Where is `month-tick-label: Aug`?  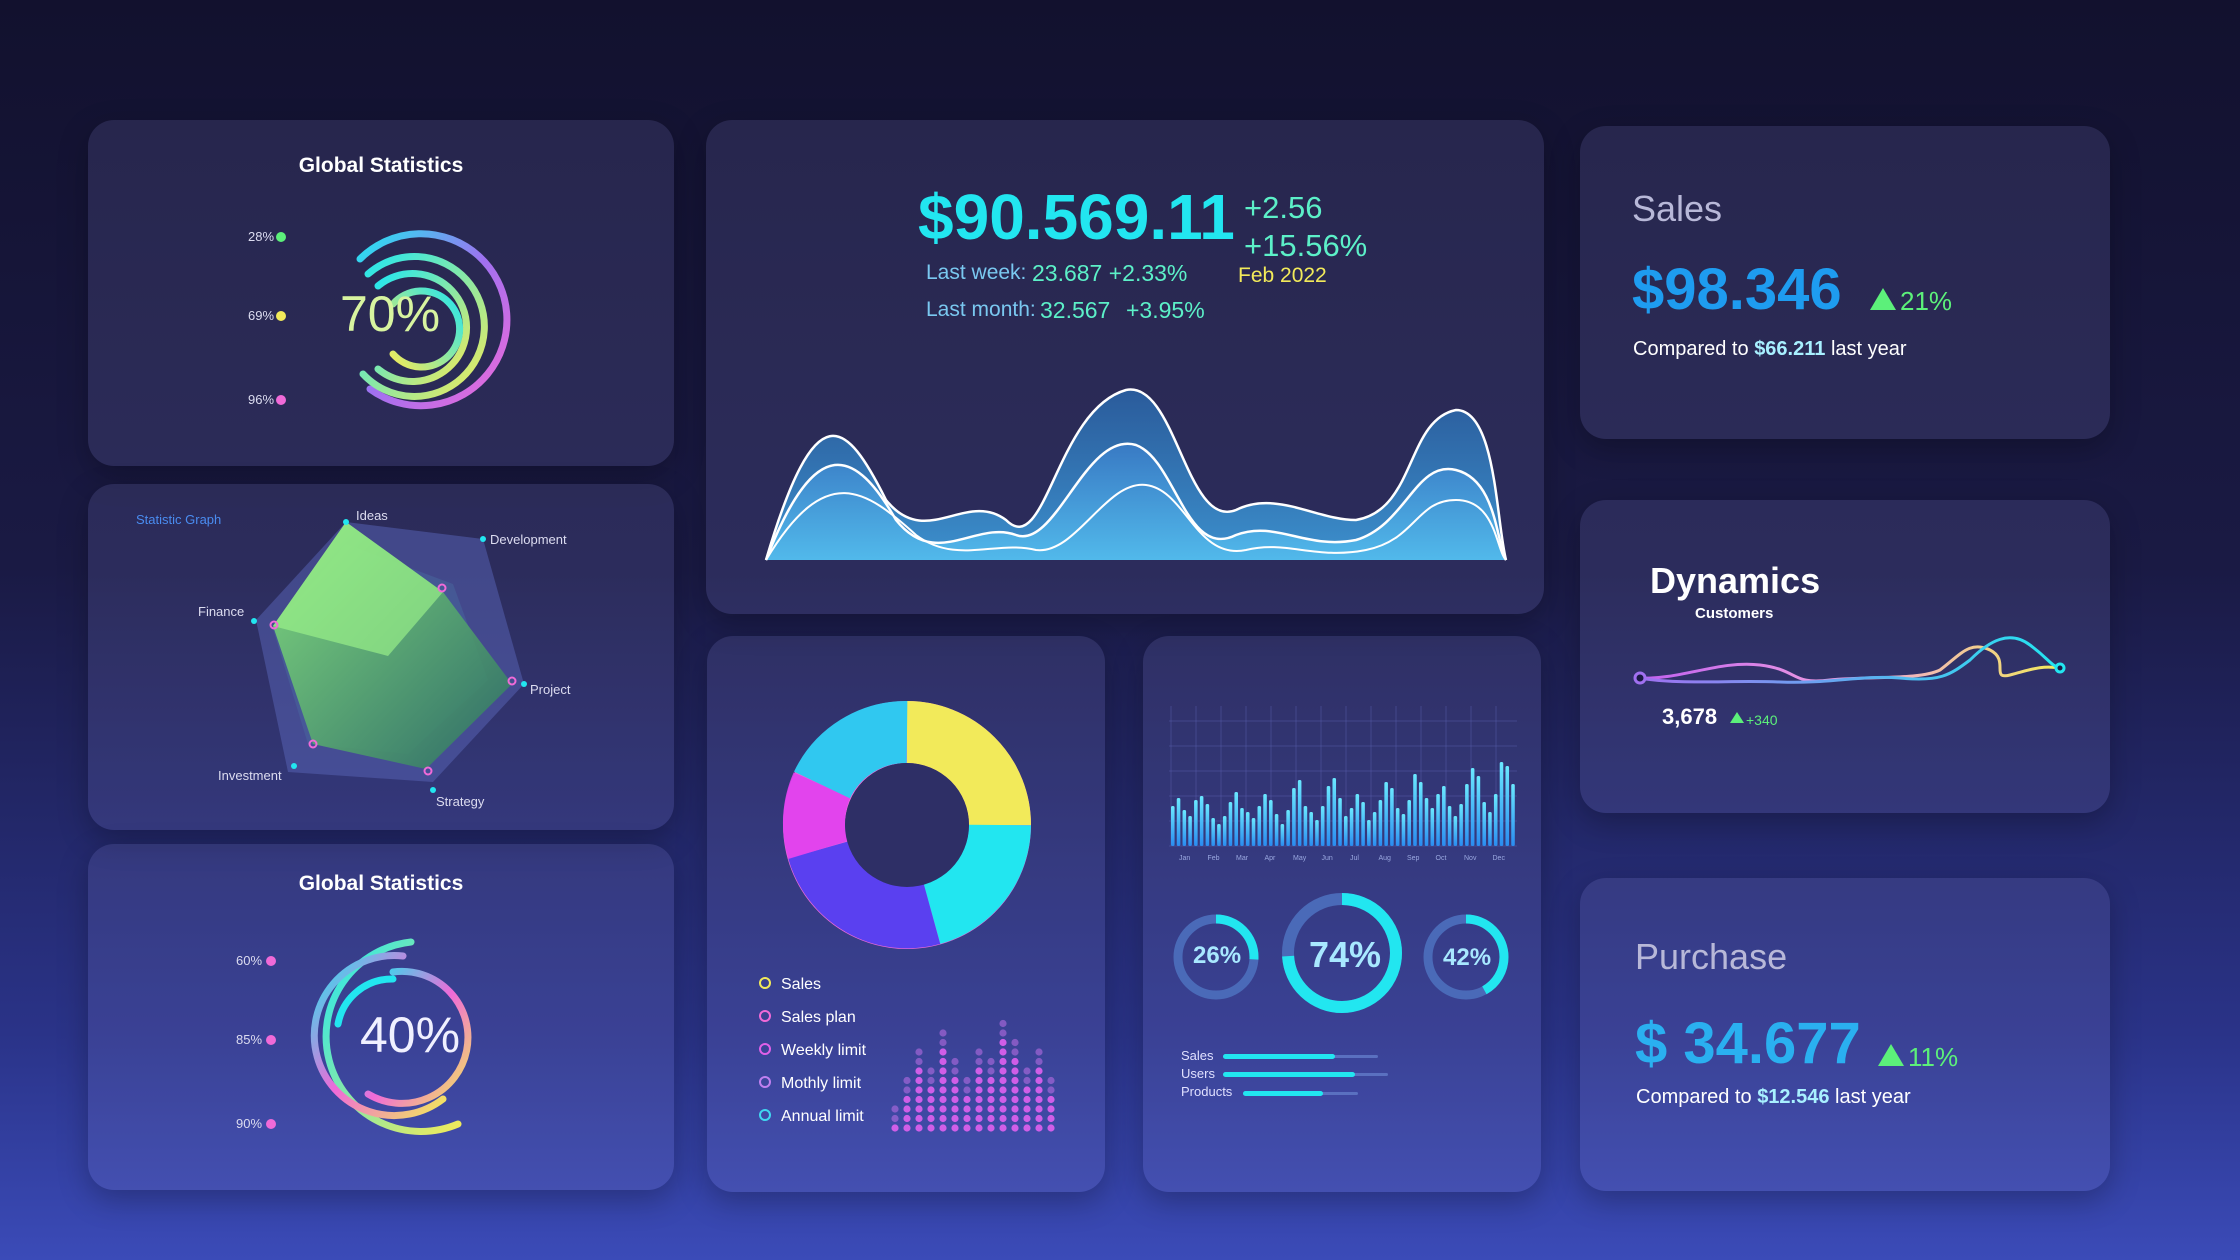
month-tick-label: Aug is located at coordinates (1385, 858).